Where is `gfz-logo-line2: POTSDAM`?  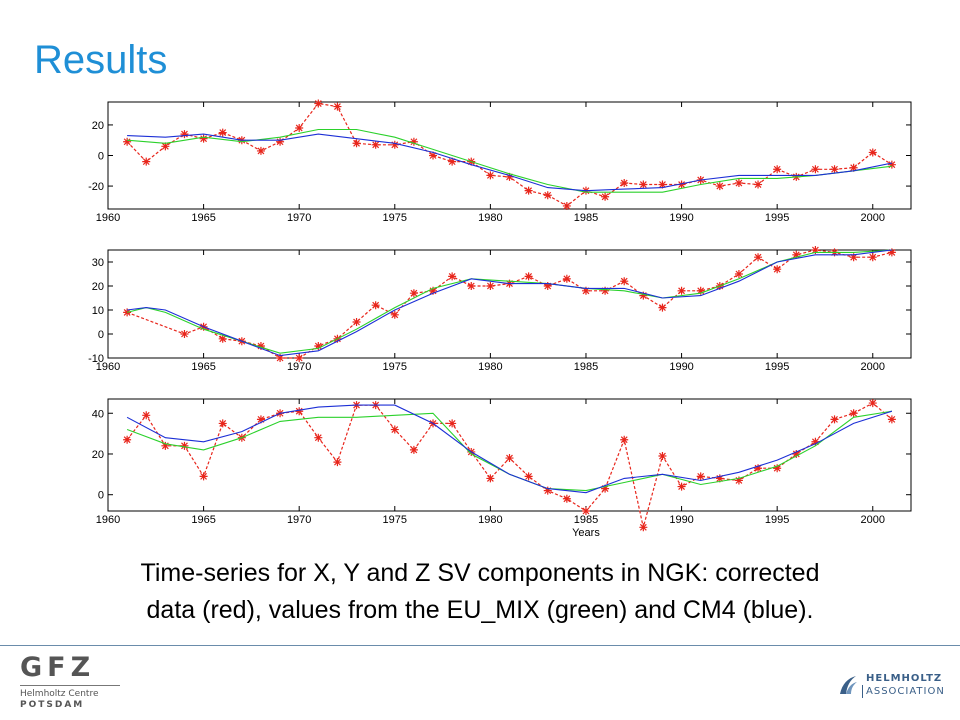
gfz-logo-line2: POTSDAM is located at coordinates (52, 705).